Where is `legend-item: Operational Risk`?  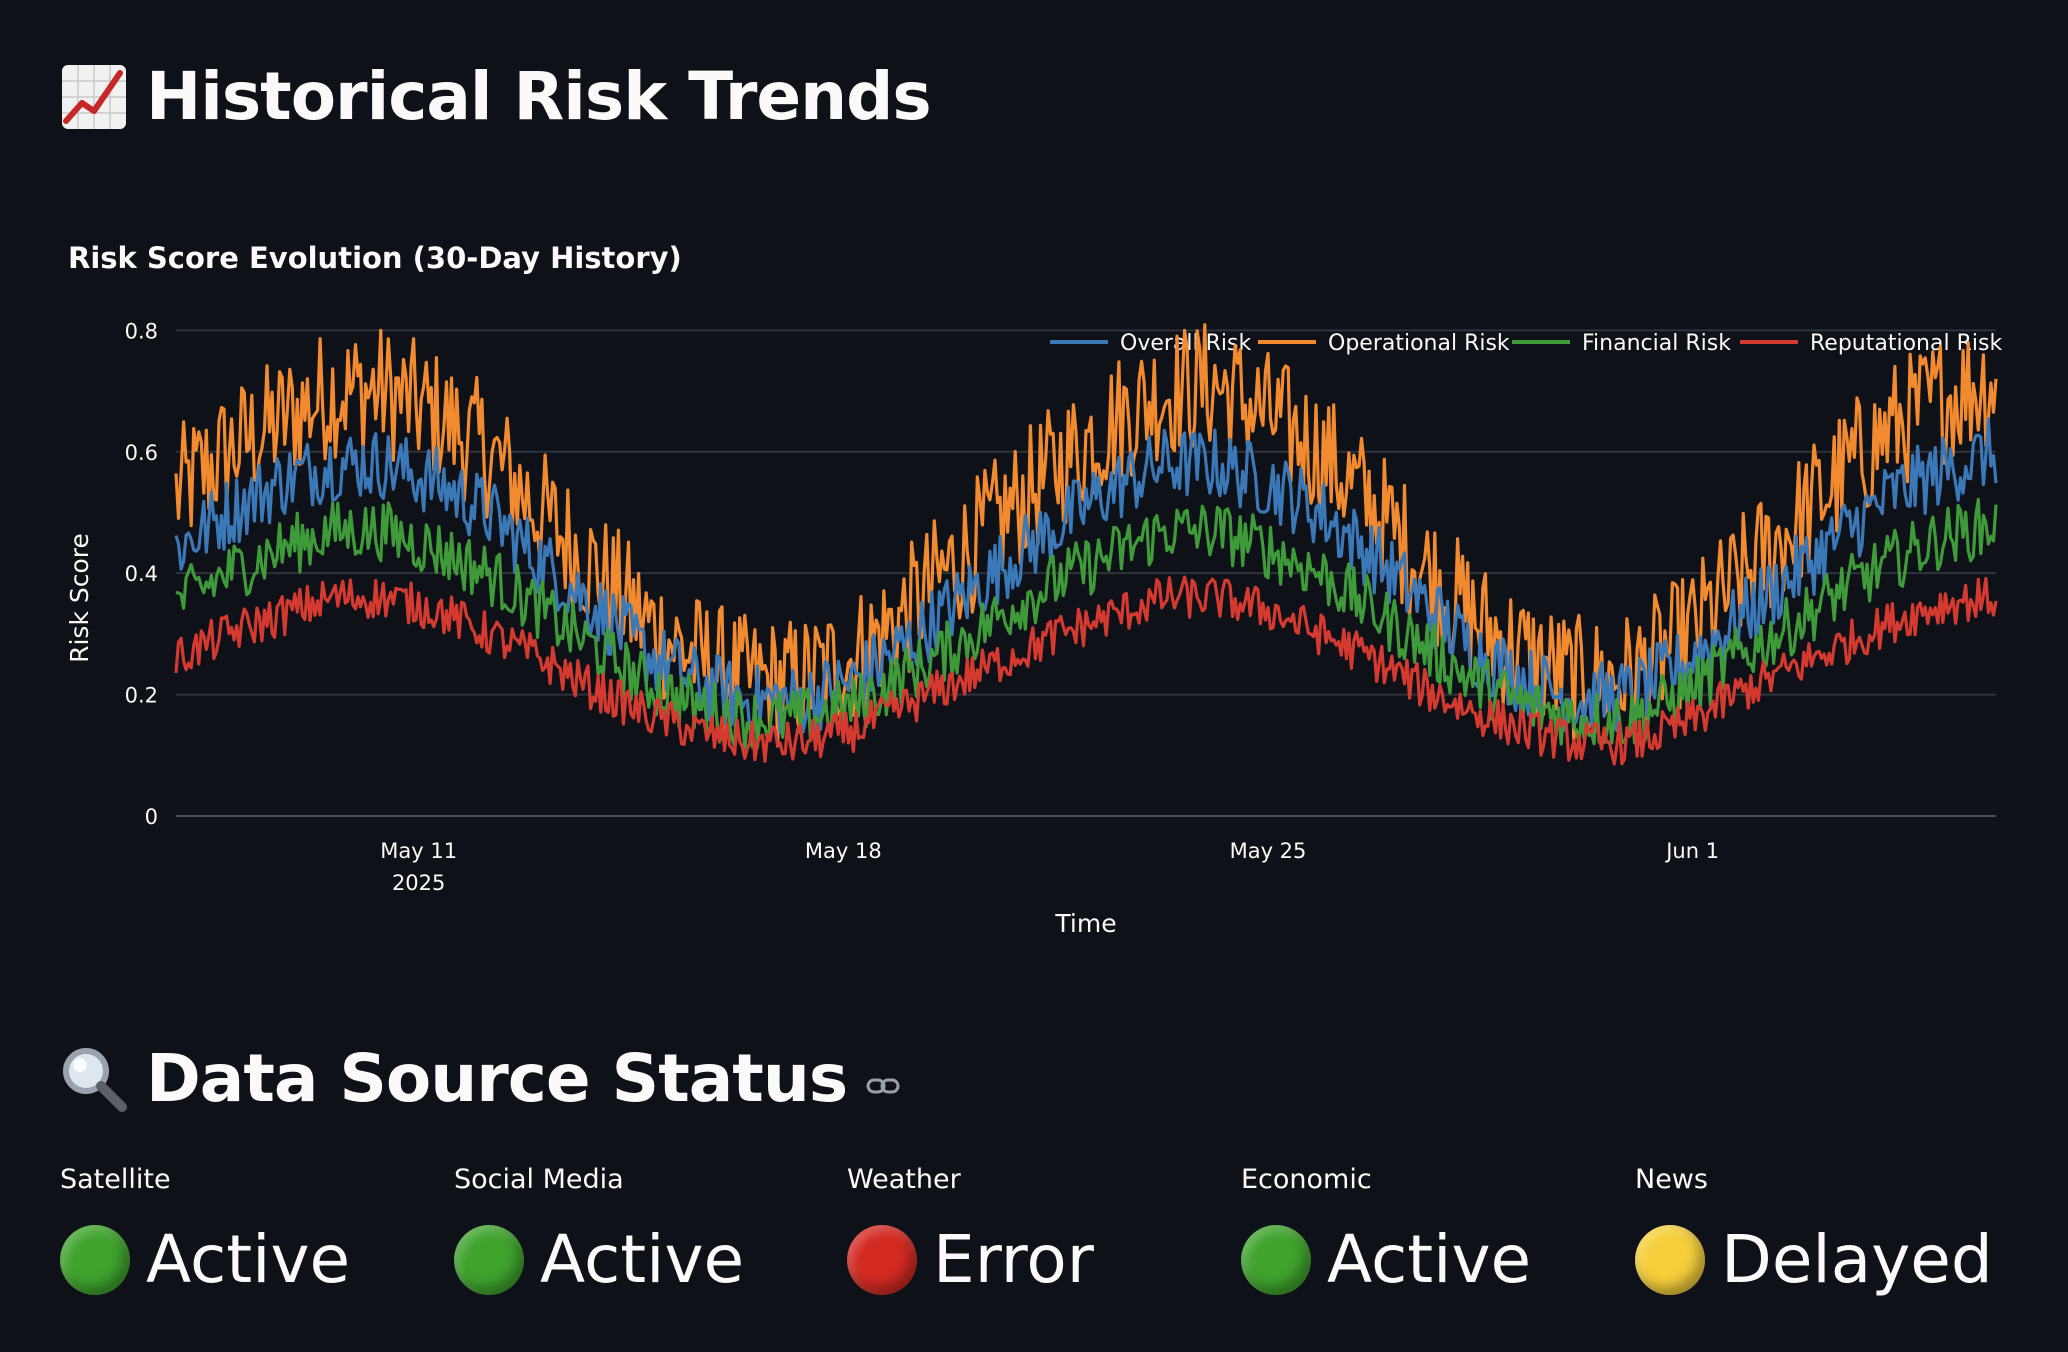
legend-item: Operational Risk is located at coordinates (1419, 343).